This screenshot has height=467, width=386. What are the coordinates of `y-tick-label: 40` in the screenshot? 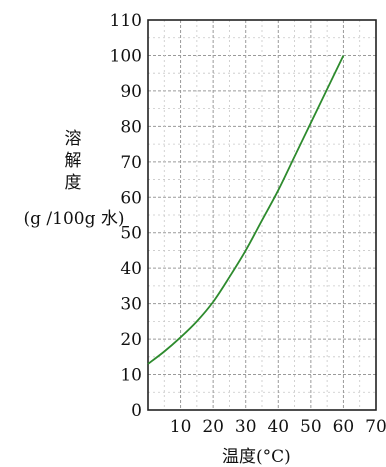 It's located at (131, 269).